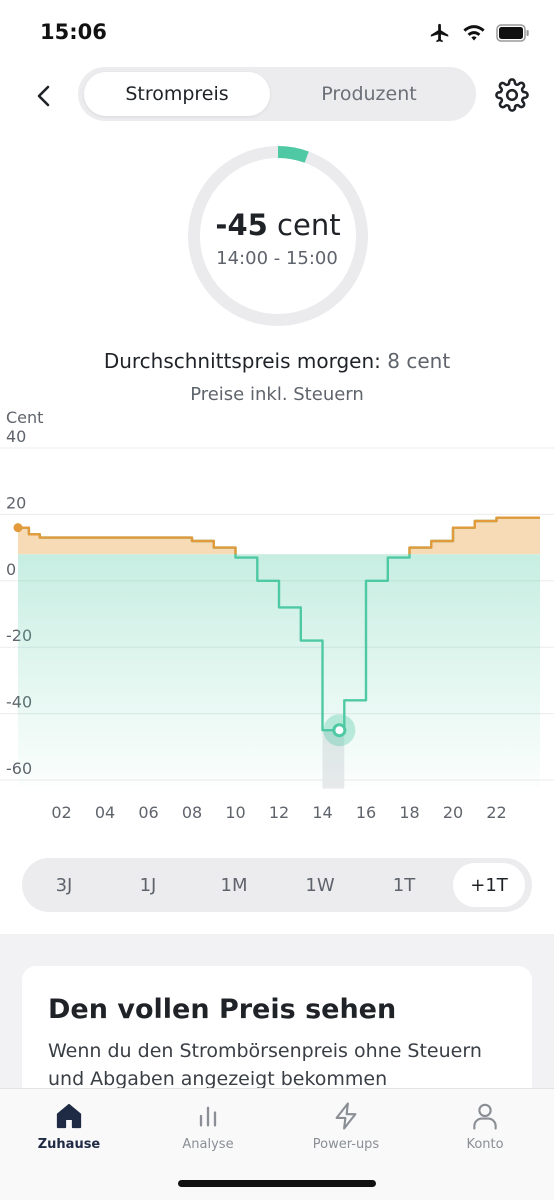 The image size is (554, 1200). I want to click on current-price: -45 cent, so click(278, 225).